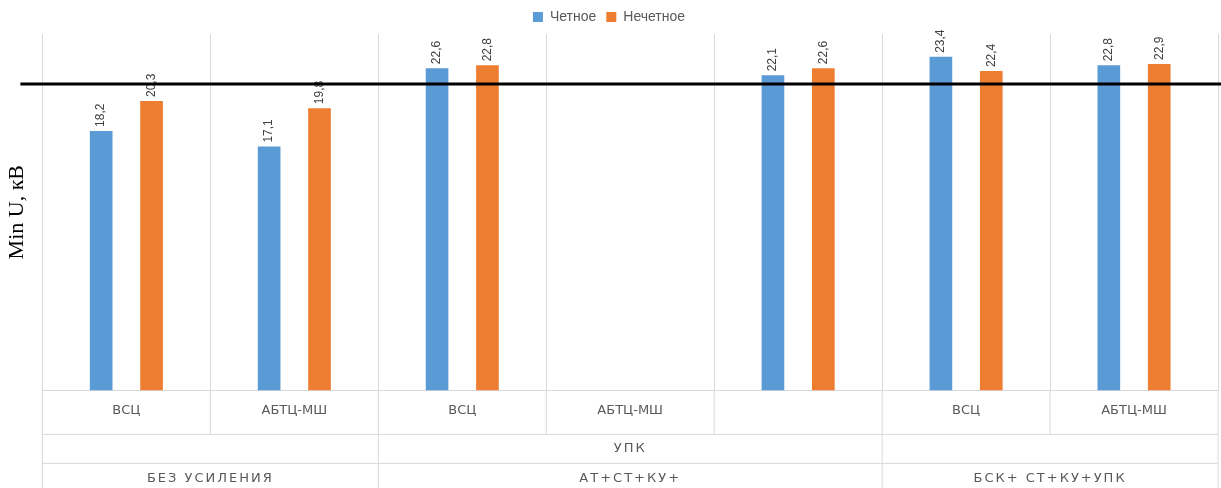 This screenshot has width=1221, height=488. Describe the element at coordinates (630, 447) in the screenshot. I see `text: УПК` at that location.